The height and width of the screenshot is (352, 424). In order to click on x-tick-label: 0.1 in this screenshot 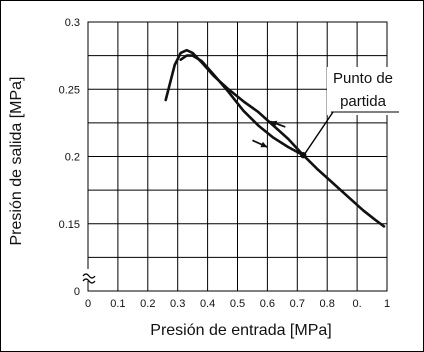, I will do `click(117, 304)`.